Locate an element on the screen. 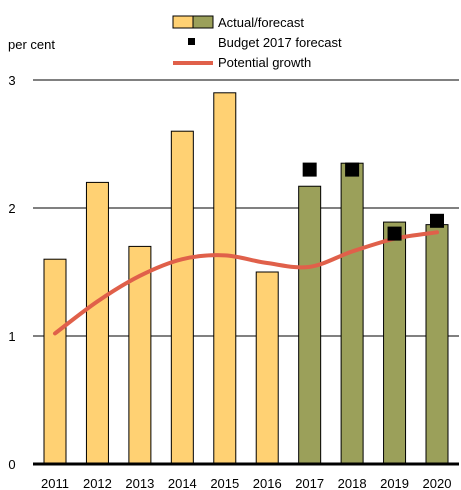 Image resolution: width=461 pixels, height=490 pixels. legend-label-budget: Budget 2017 forecast is located at coordinates (280, 42).